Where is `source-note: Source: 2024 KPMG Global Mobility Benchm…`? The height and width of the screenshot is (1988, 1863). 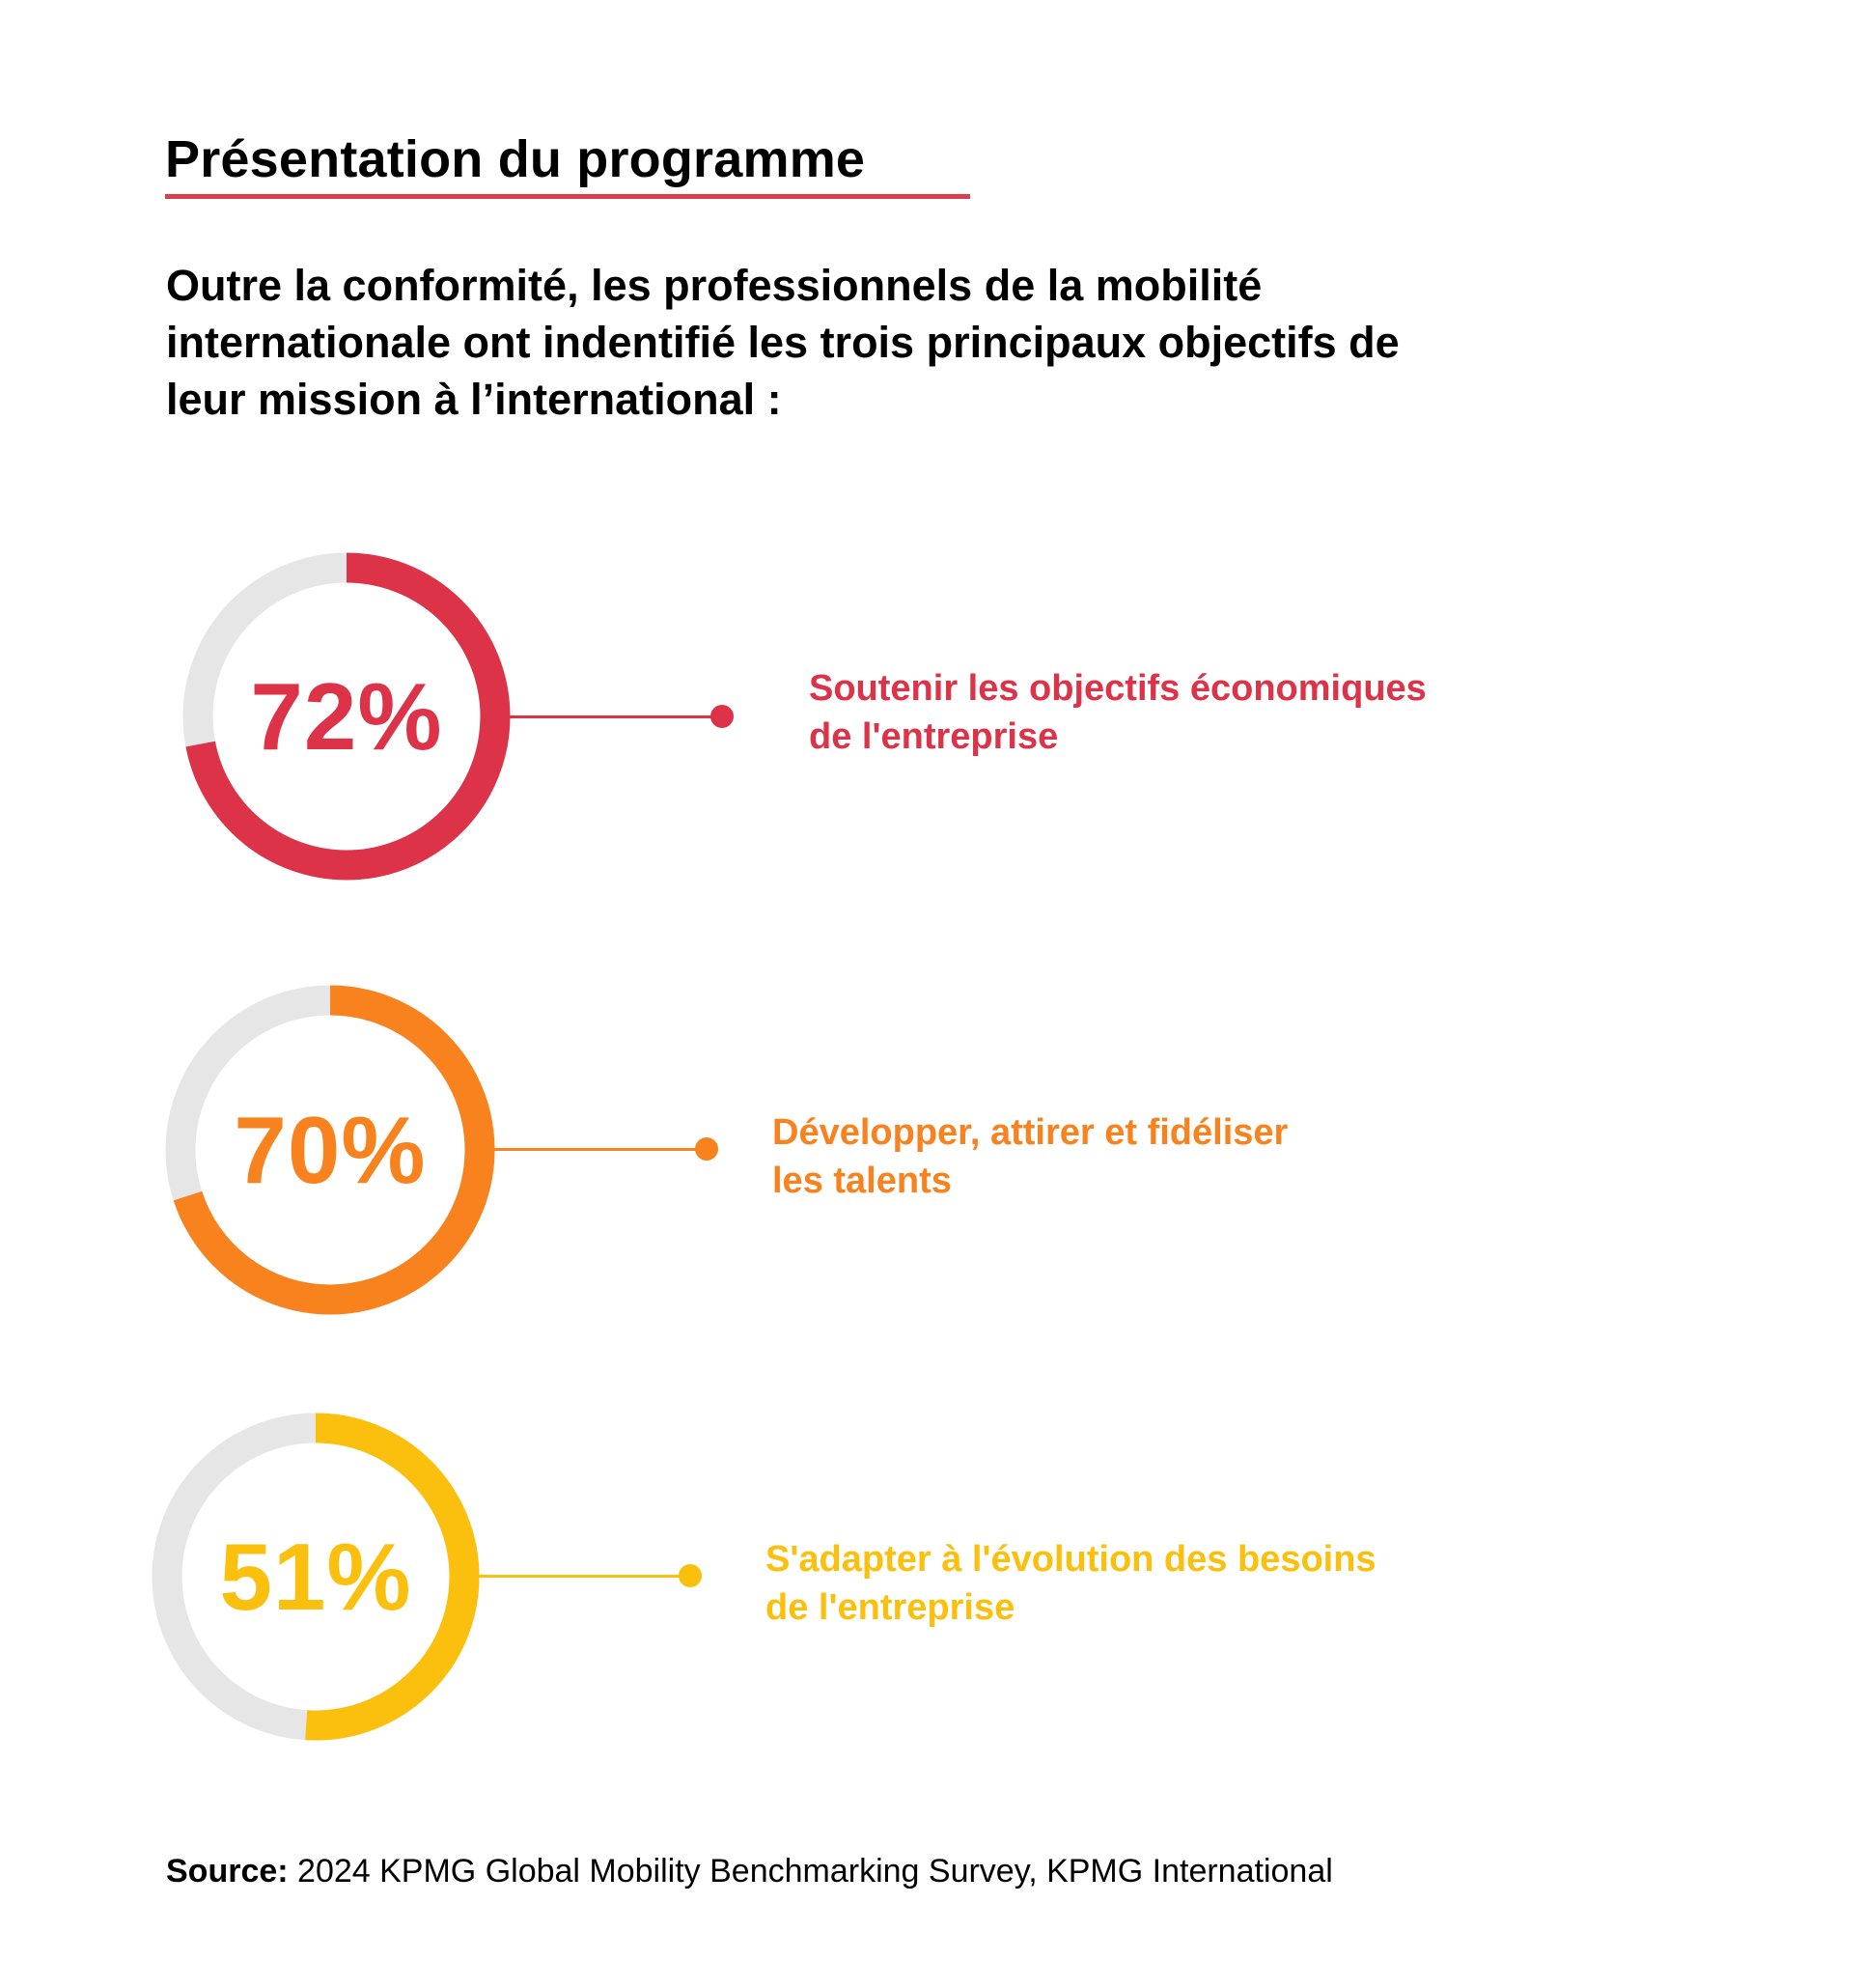 source-note: Source: 2024 KPMG Global Mobility Benchm… is located at coordinates (749, 1871).